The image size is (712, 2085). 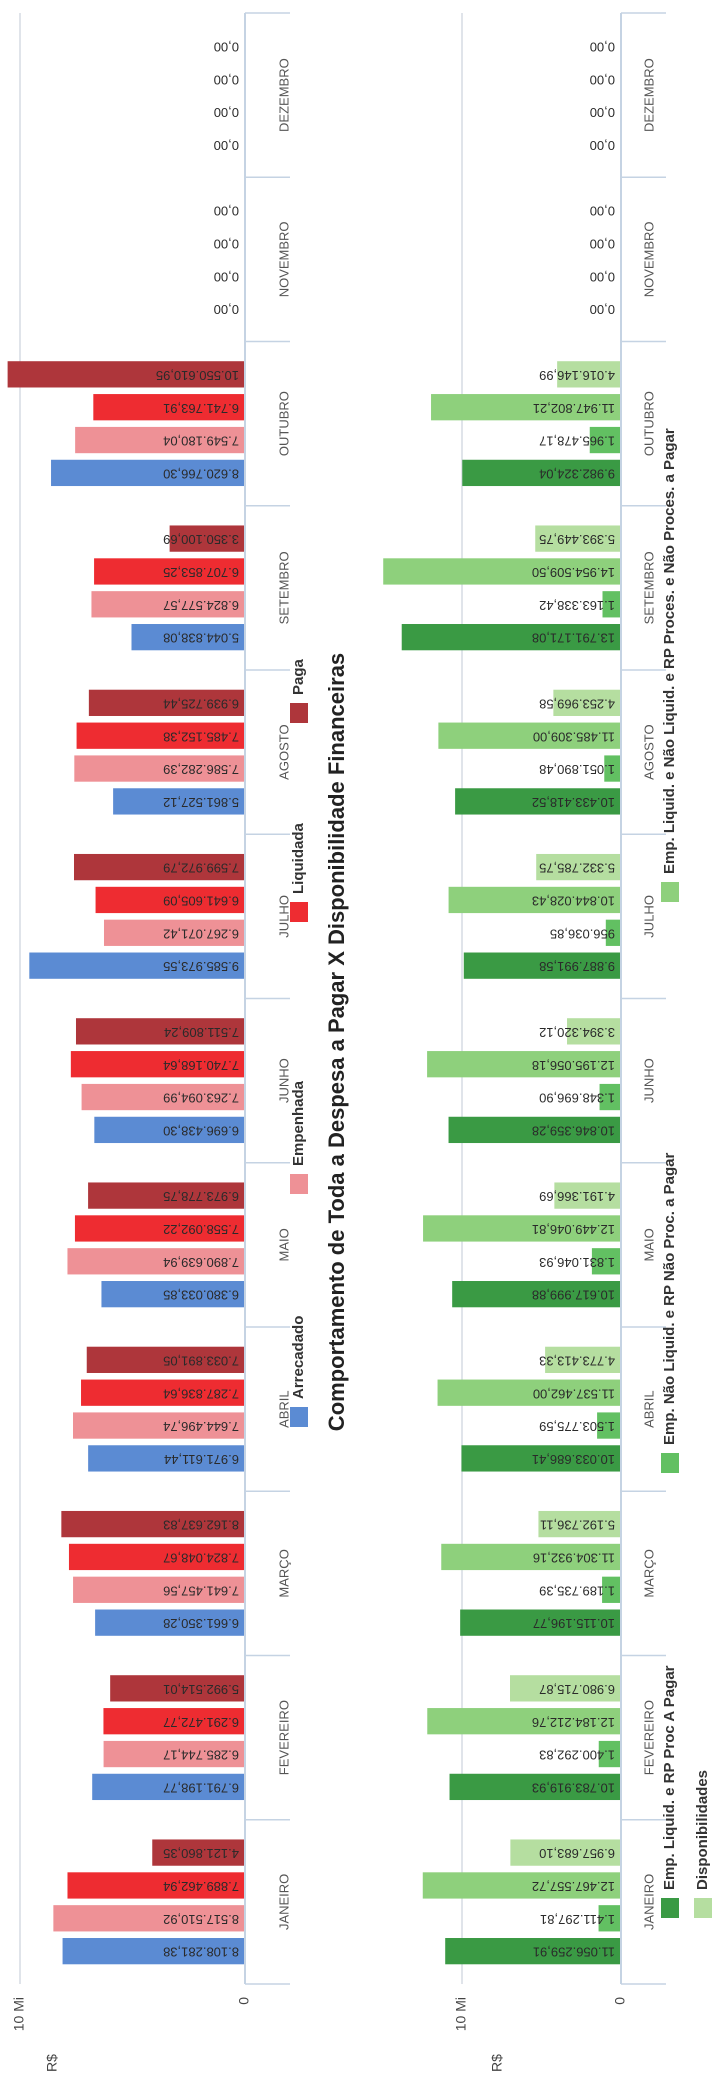 I want to click on value-label: 1.189.735,39, so click(x=577, y=1590).